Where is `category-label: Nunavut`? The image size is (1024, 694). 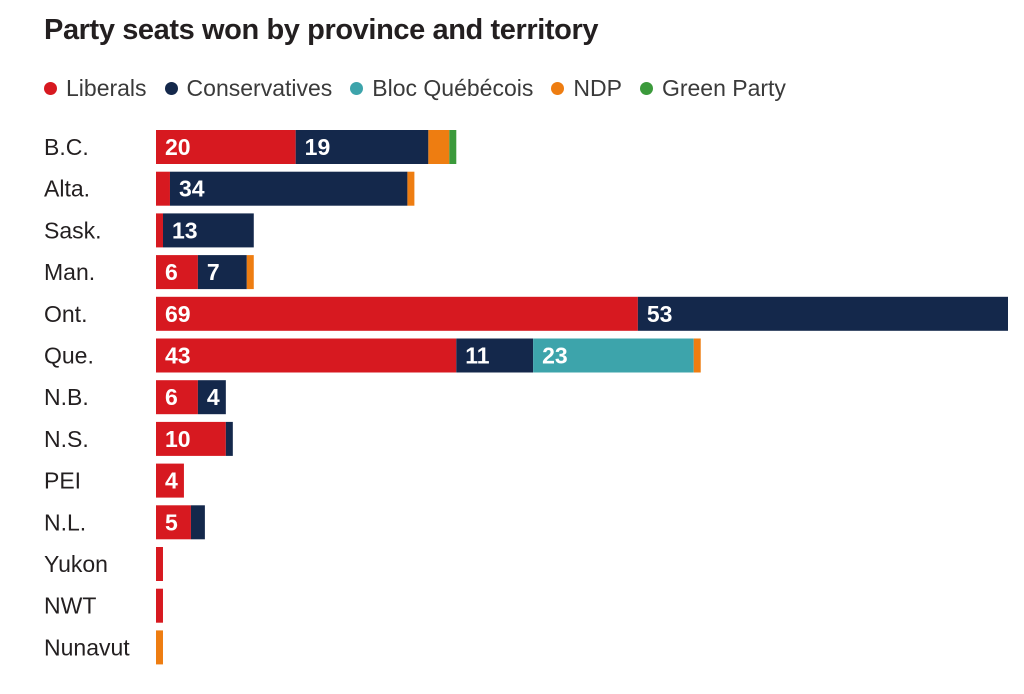 category-label: Nunavut is located at coordinates (87, 647).